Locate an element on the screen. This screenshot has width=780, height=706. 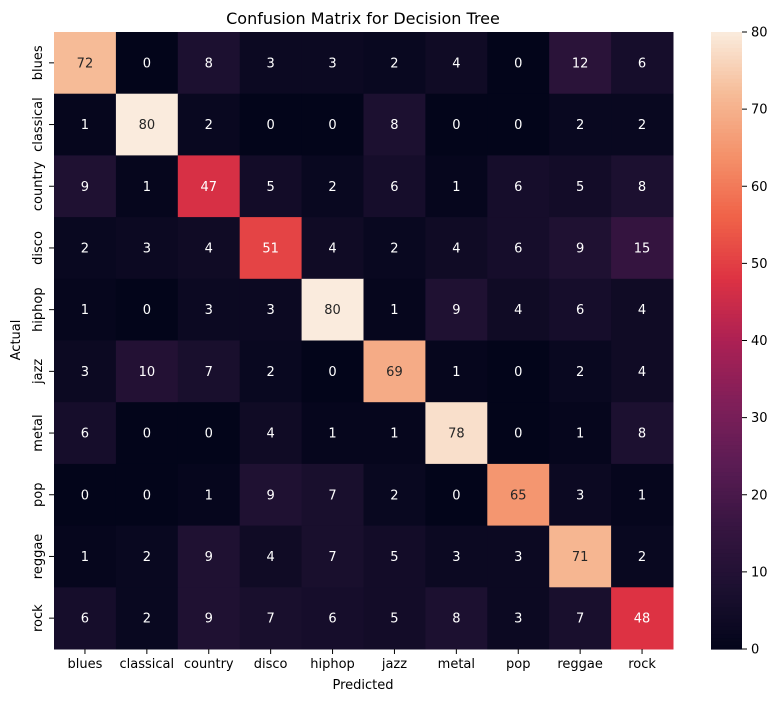
colorbar-tick-label: 20 is located at coordinates (759, 495).